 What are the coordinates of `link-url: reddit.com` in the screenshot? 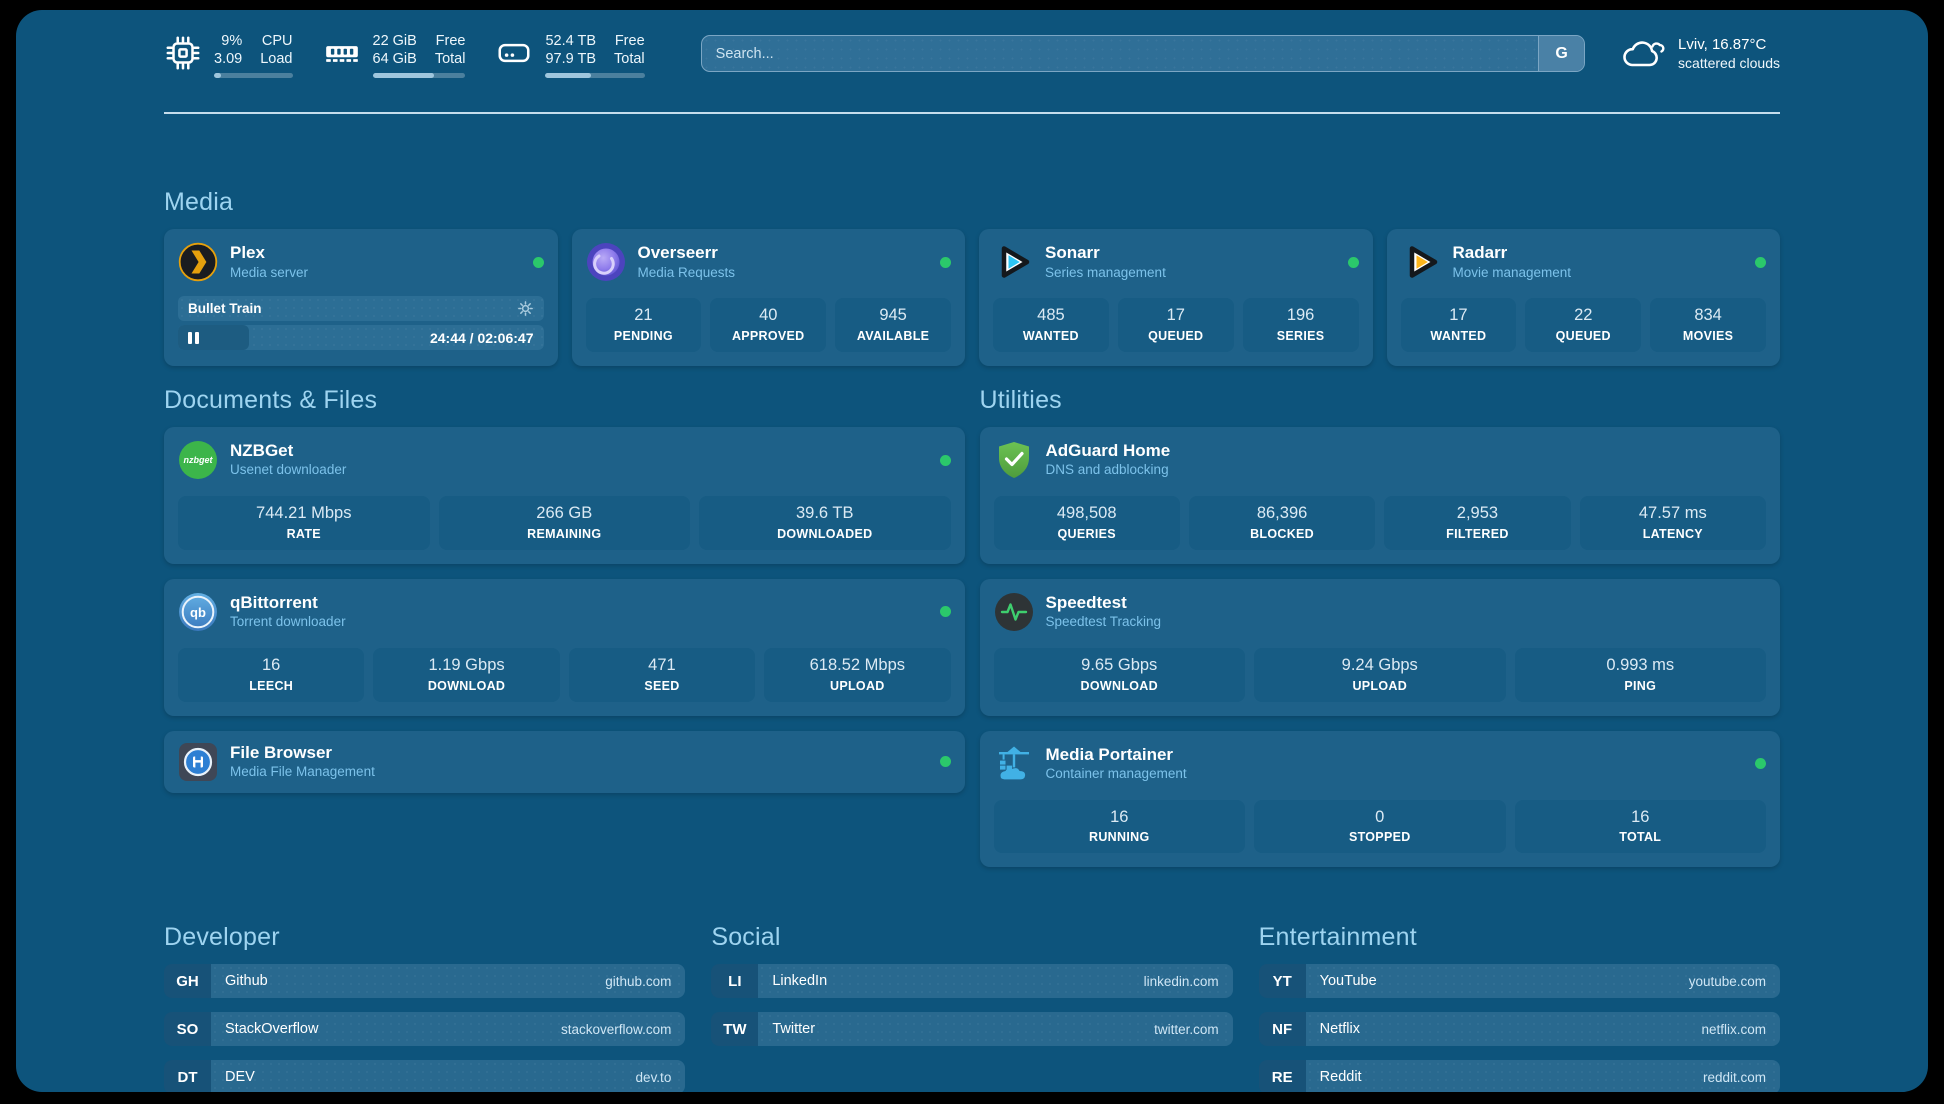 It's located at (1734, 1077).